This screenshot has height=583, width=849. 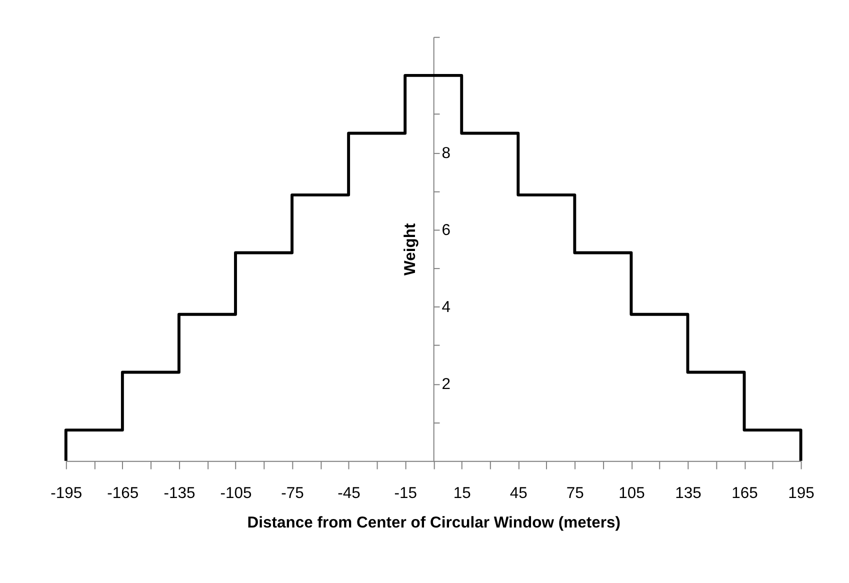 I want to click on x-tick-label: 105, so click(x=632, y=493).